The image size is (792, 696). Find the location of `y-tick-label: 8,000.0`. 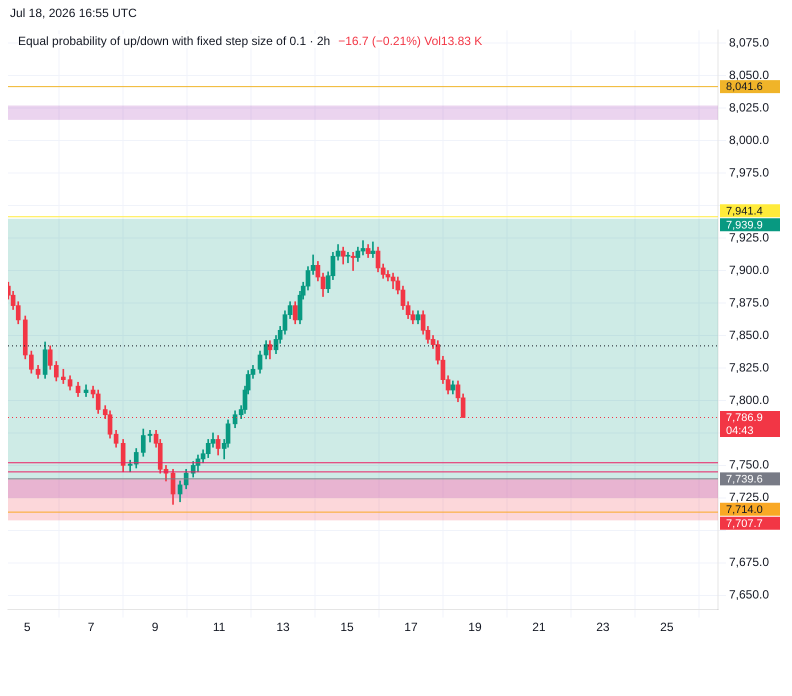

y-tick-label: 8,000.0 is located at coordinates (749, 139).